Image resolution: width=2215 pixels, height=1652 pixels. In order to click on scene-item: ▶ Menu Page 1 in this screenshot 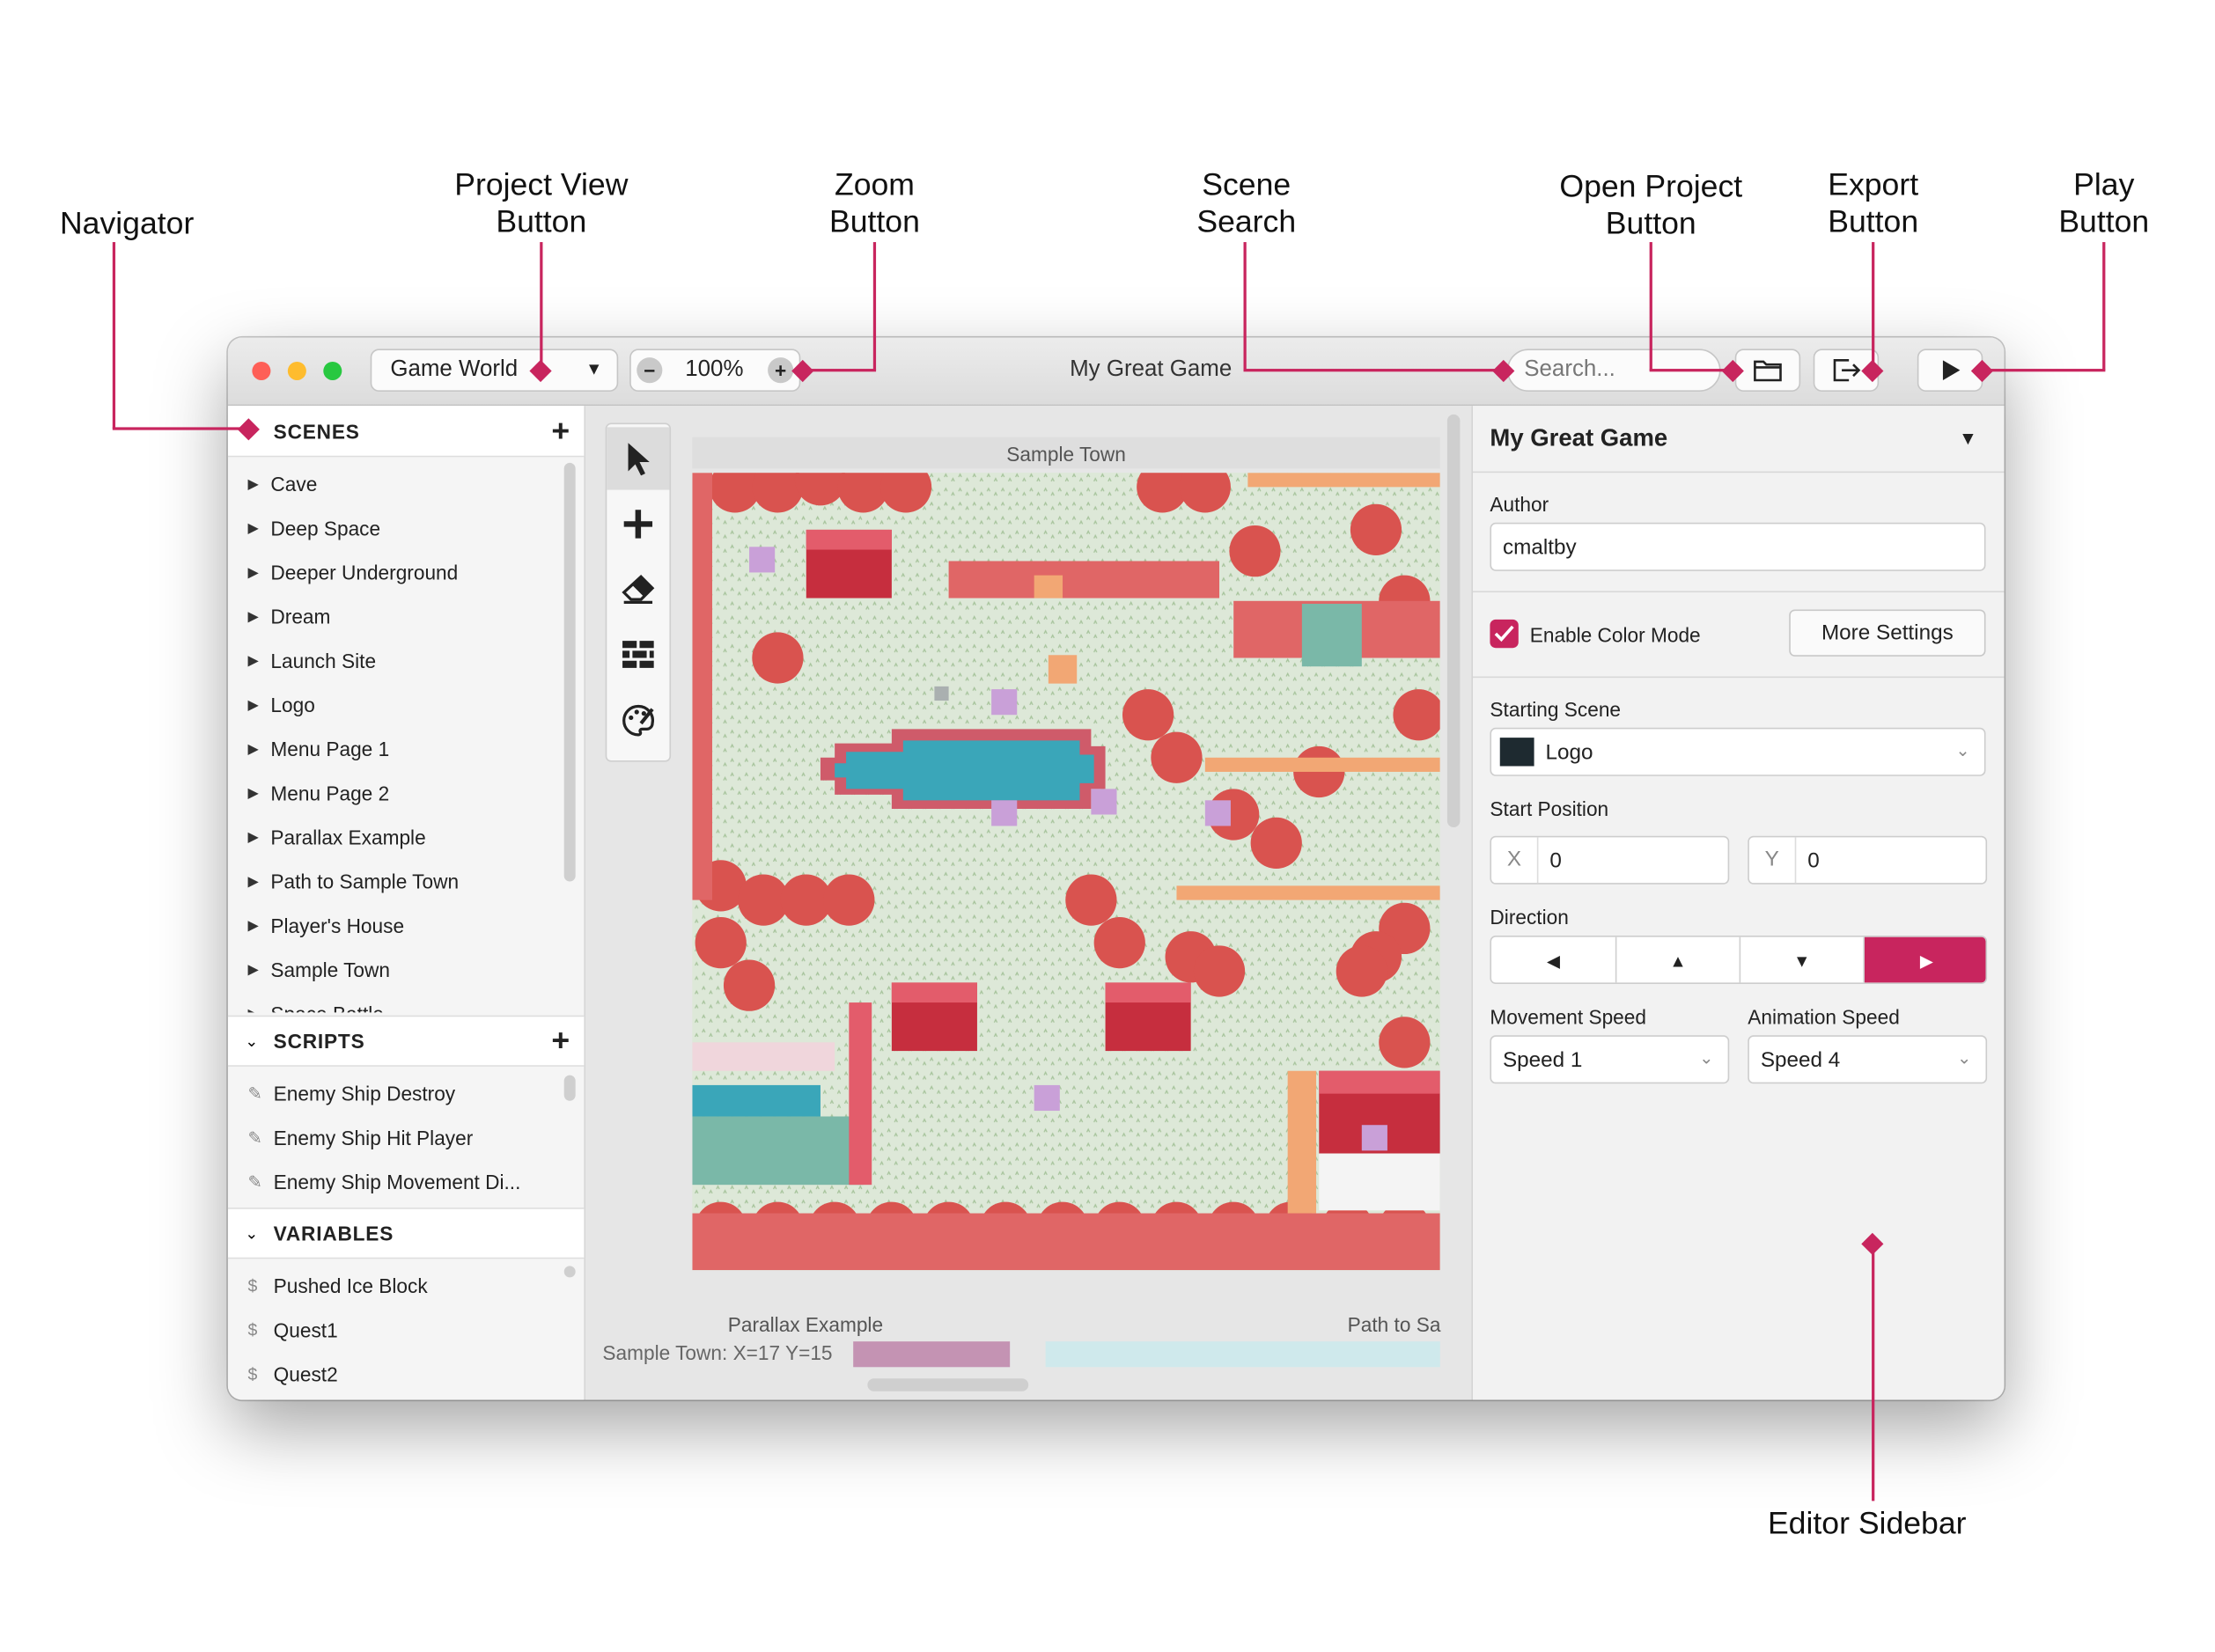, I will do `click(319, 749)`.